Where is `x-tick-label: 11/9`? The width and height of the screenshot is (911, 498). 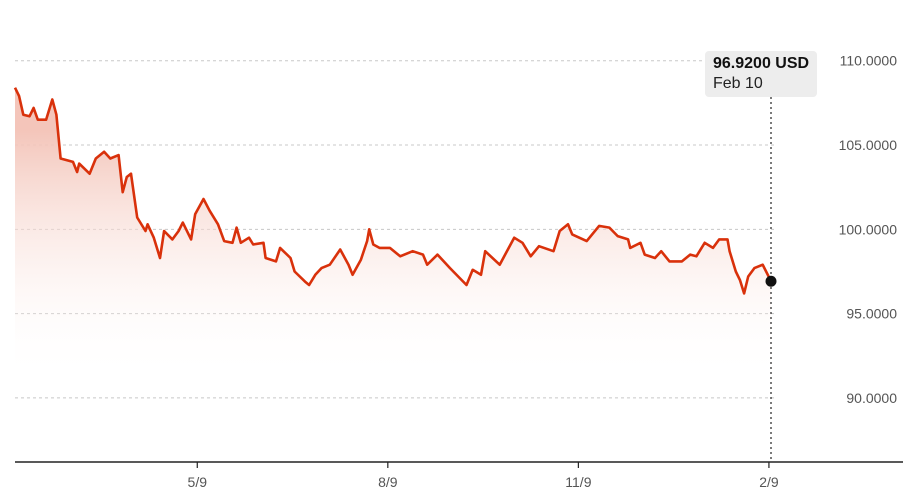 x-tick-label: 11/9 is located at coordinates (578, 482).